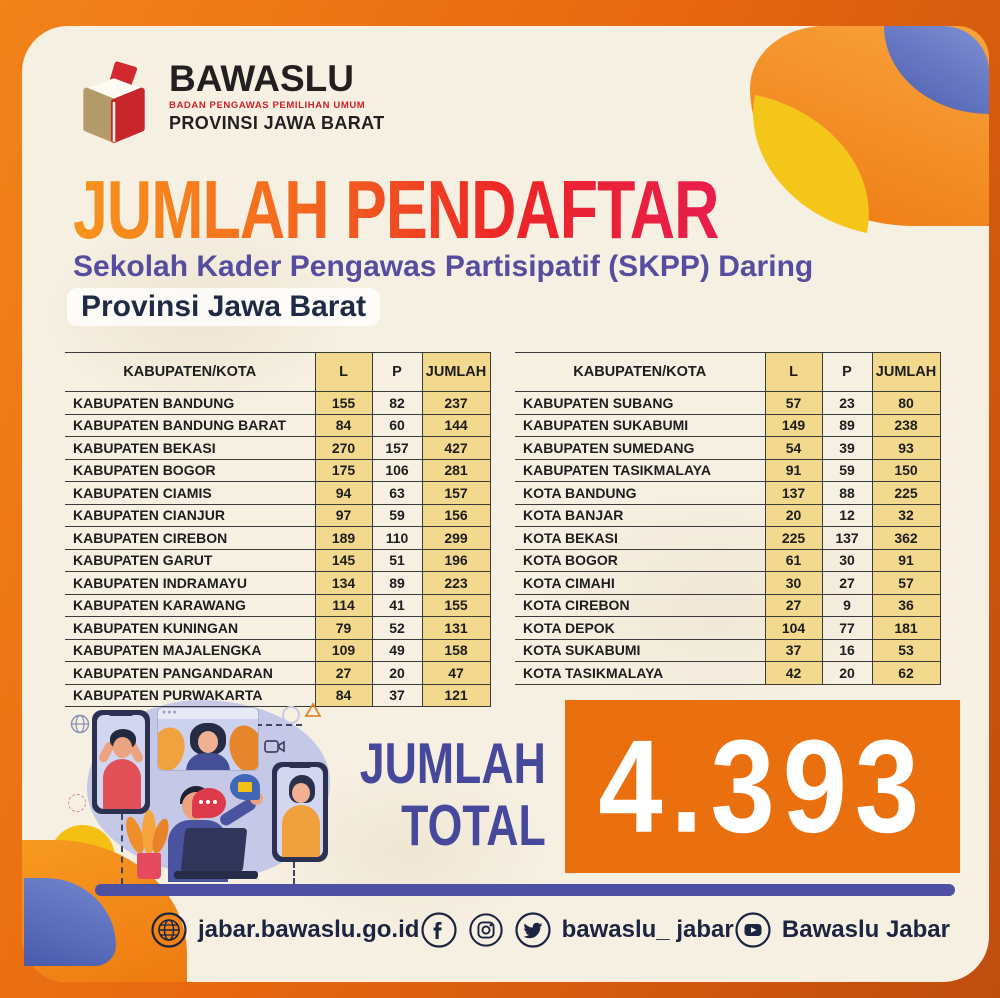 Image resolution: width=1000 pixels, height=998 pixels. What do you see at coordinates (906, 583) in the screenshot?
I see `count-jumlah-cell: 57` at bounding box center [906, 583].